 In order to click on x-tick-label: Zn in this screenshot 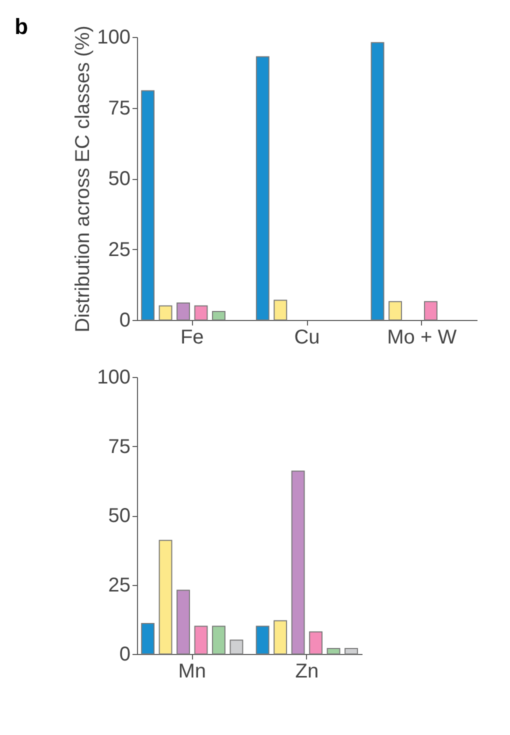, I will do `click(307, 671)`.